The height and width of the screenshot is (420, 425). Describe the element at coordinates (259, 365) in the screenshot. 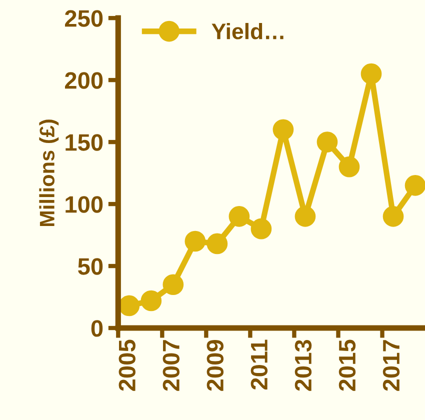

I see `x-tick-label: 2011` at that location.